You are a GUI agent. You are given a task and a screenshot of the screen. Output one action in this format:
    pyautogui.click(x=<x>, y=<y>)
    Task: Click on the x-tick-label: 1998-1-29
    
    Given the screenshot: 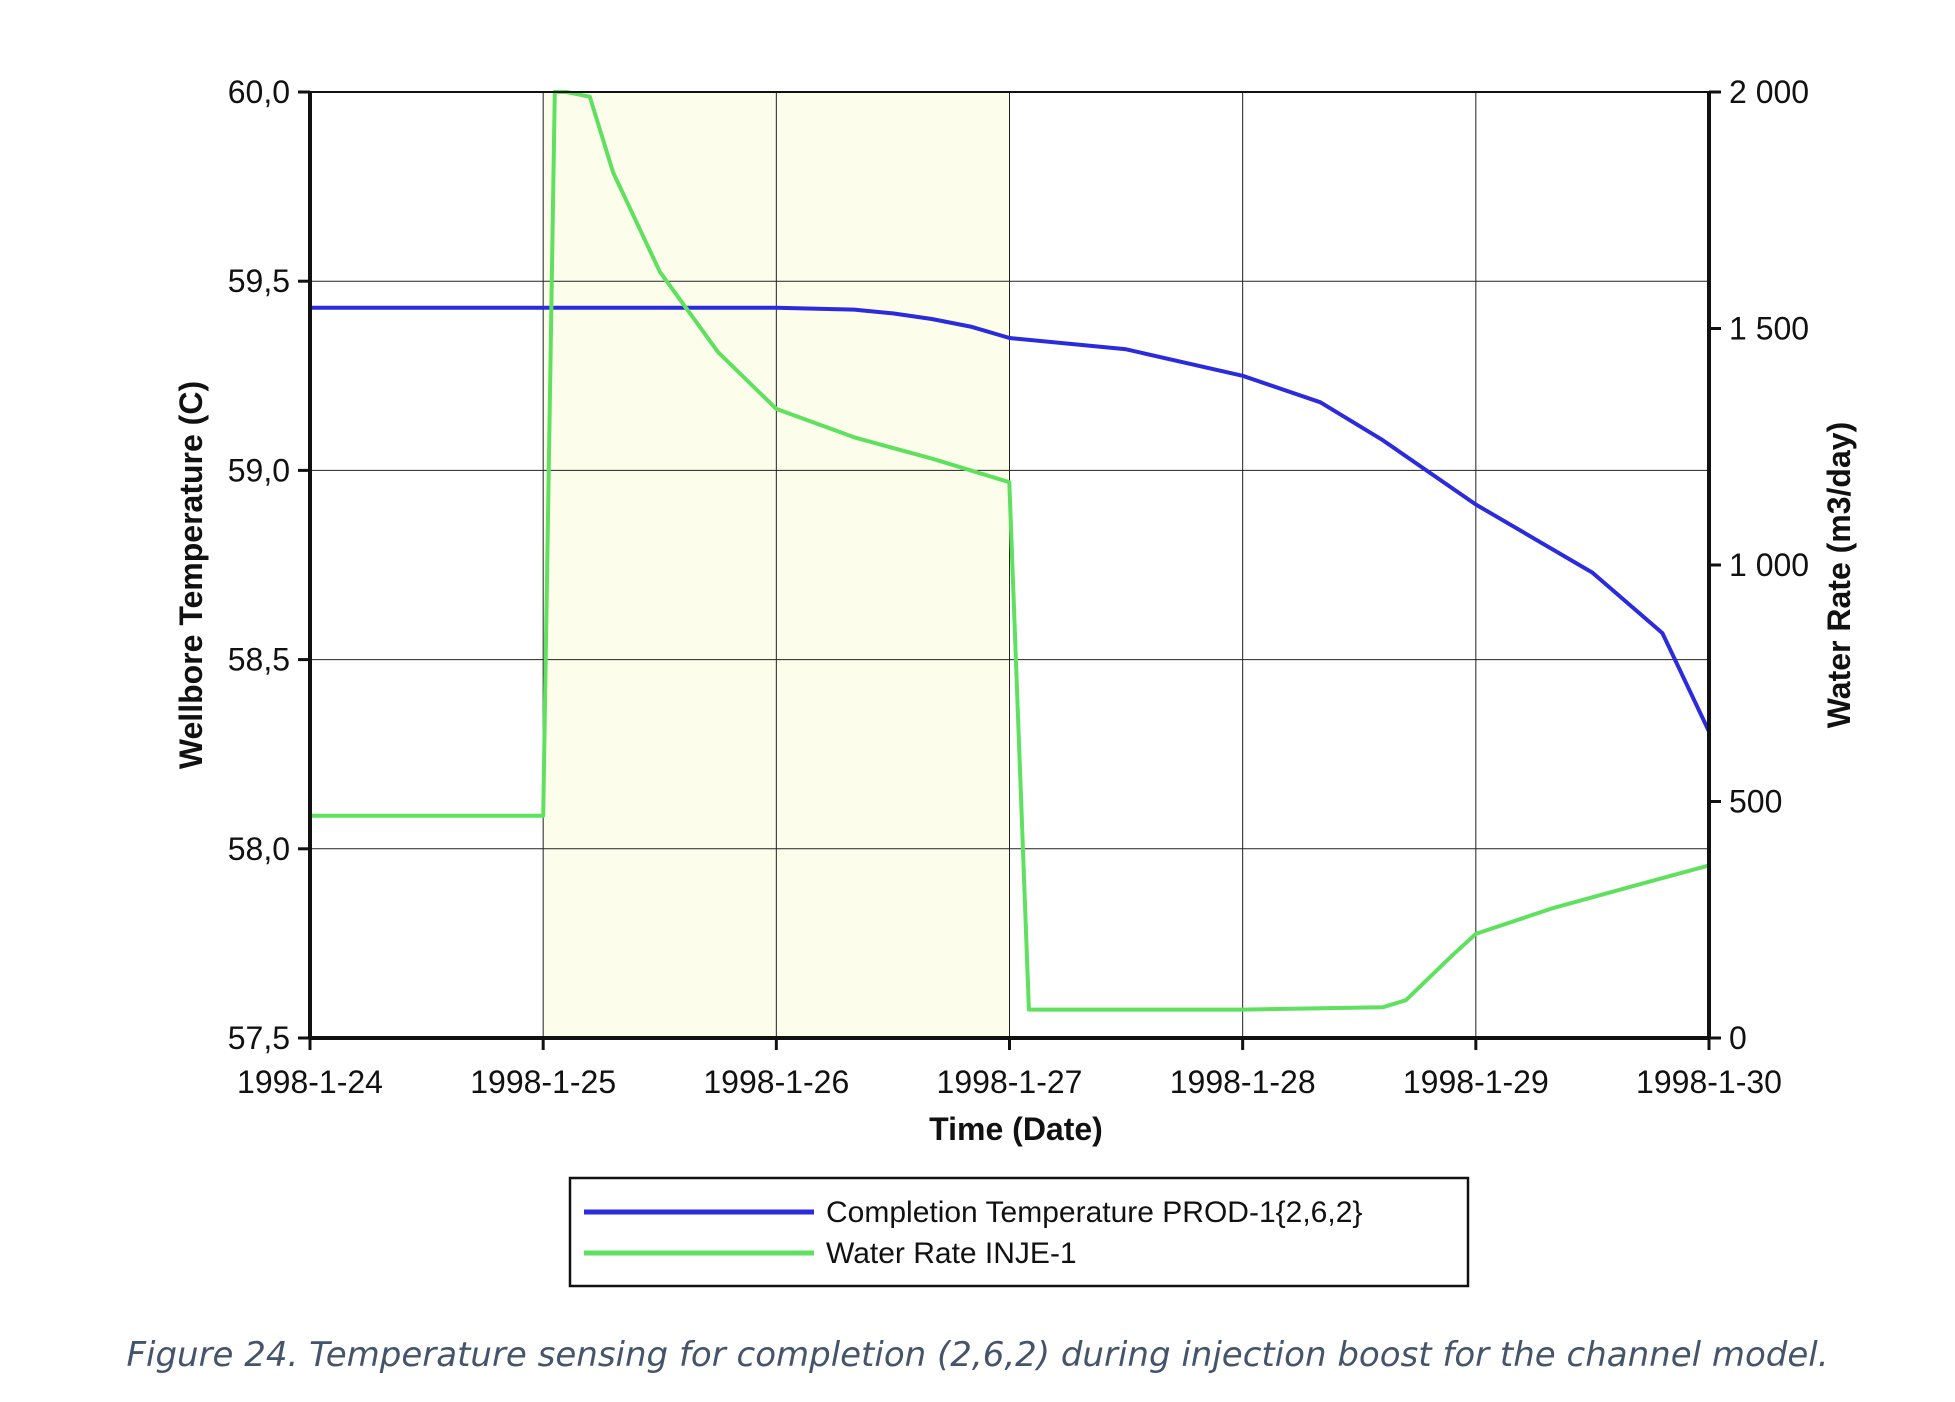 What is the action you would take?
    pyautogui.click(x=1476, y=1082)
    